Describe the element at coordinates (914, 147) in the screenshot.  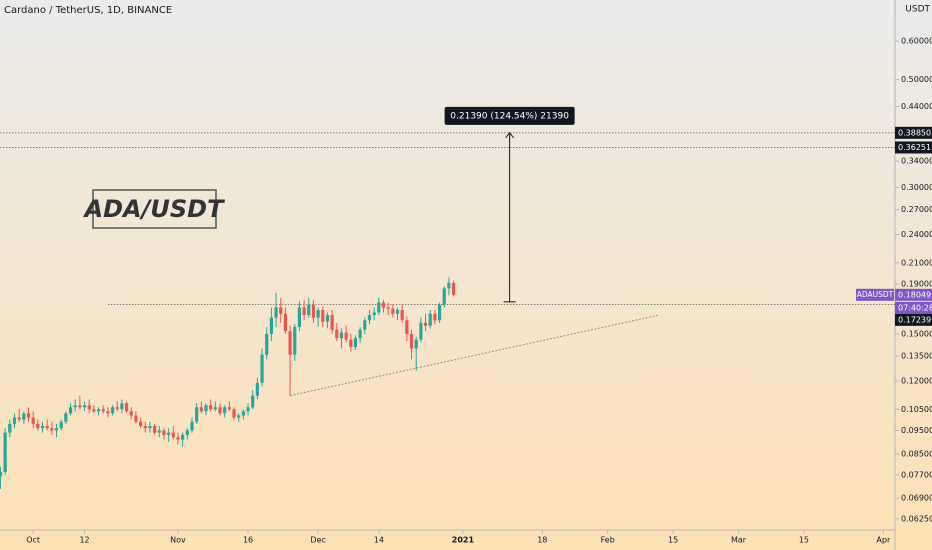
I see `price-tag-label: 0.36251` at that location.